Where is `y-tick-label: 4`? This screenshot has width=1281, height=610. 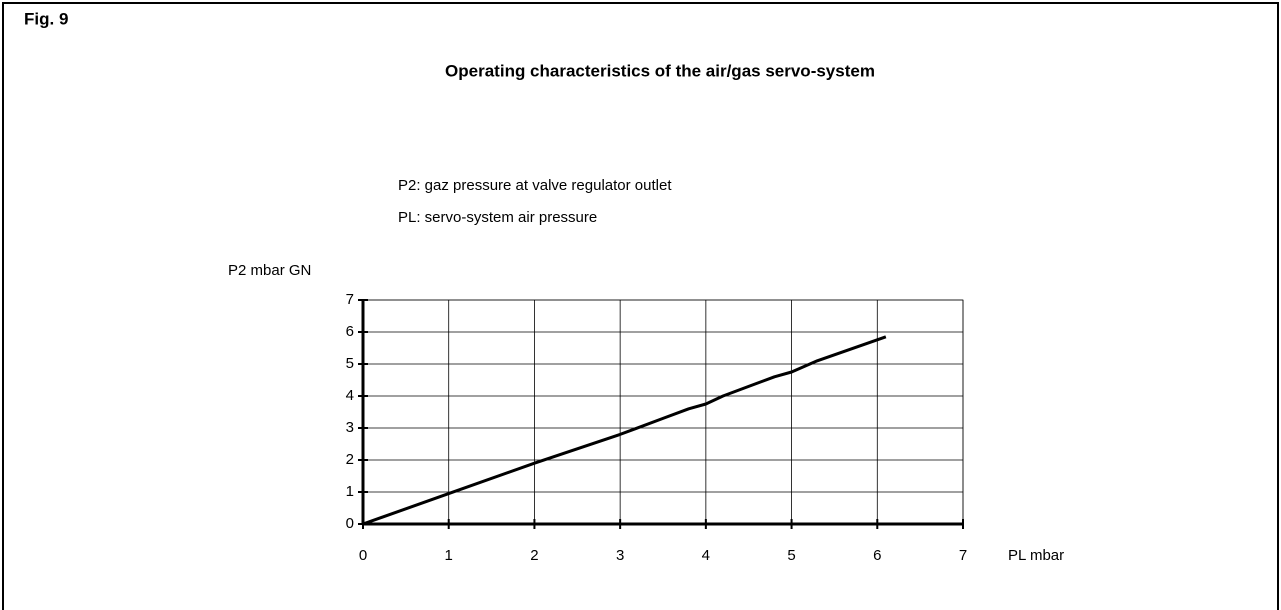
y-tick-label: 4 is located at coordinates (350, 395).